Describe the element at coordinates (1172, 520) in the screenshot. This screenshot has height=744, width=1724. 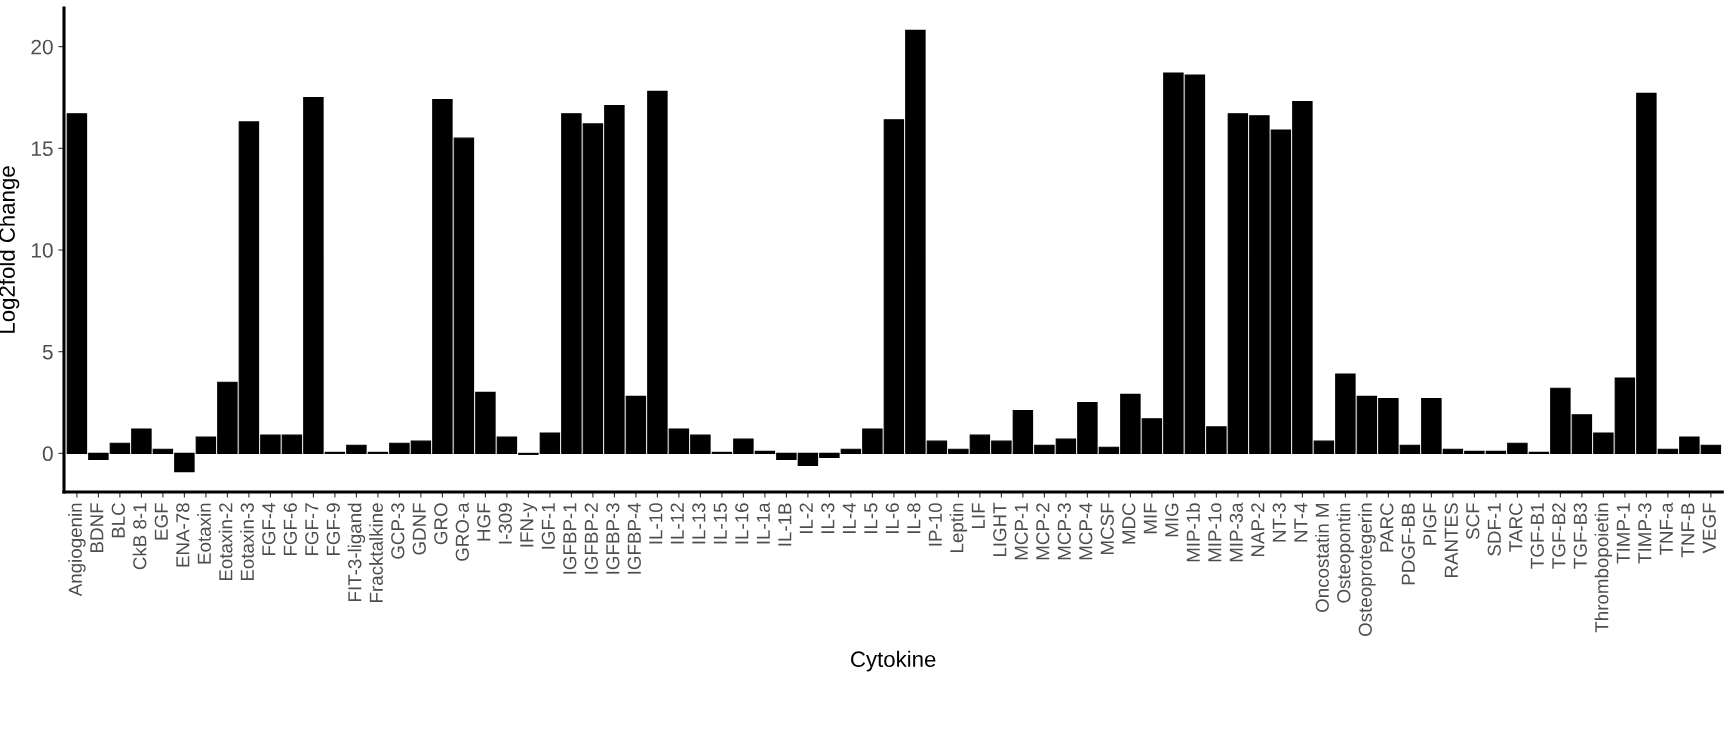
I see `x-tick-label: MIG` at that location.